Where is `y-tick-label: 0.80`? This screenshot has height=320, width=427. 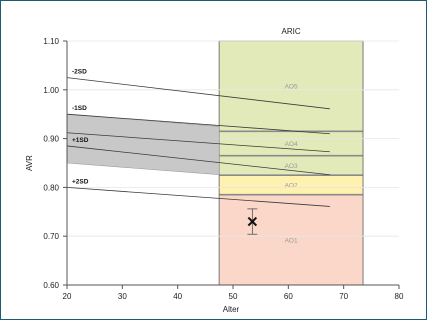 y-tick-label: 0.80 is located at coordinates (51, 187).